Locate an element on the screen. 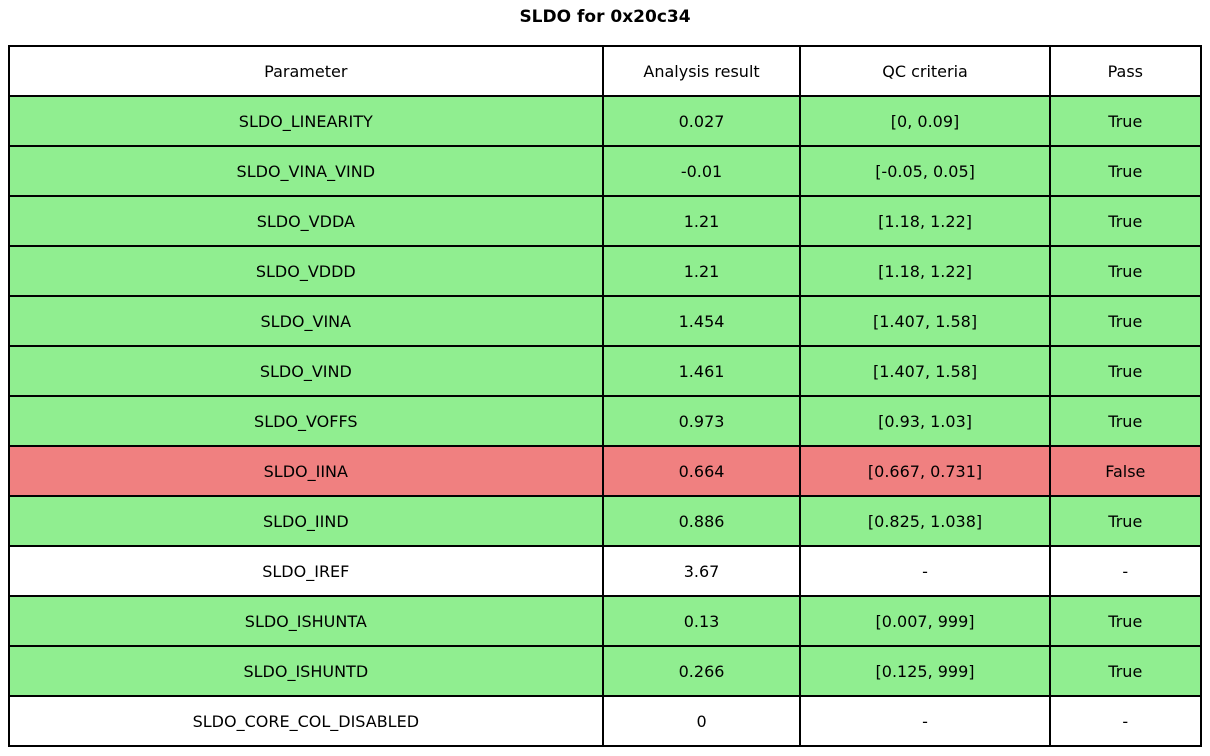 The width and height of the screenshot is (1210, 756). cell-analysis-result: 0.266 is located at coordinates (701, 671).